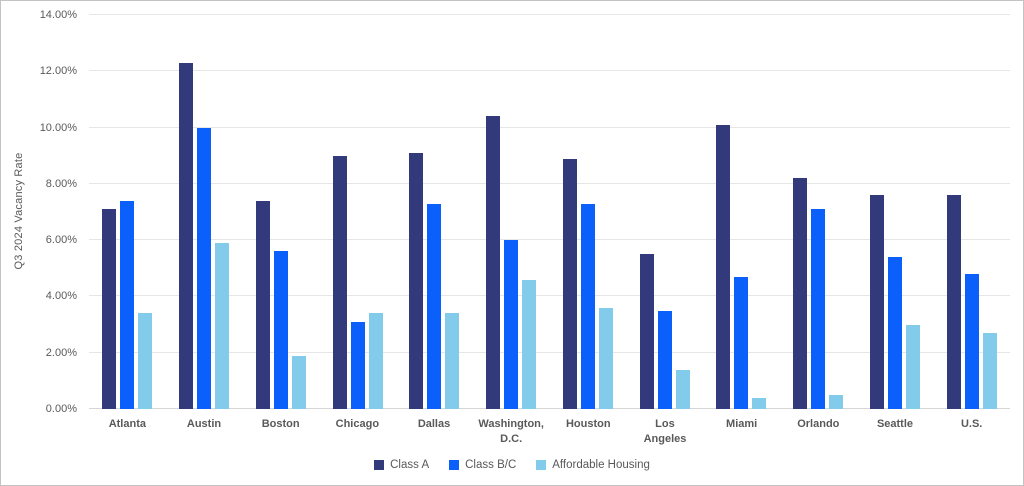 The image size is (1024, 486). Describe the element at coordinates (410, 465) in the screenshot. I see `legend-label: Class A` at that location.